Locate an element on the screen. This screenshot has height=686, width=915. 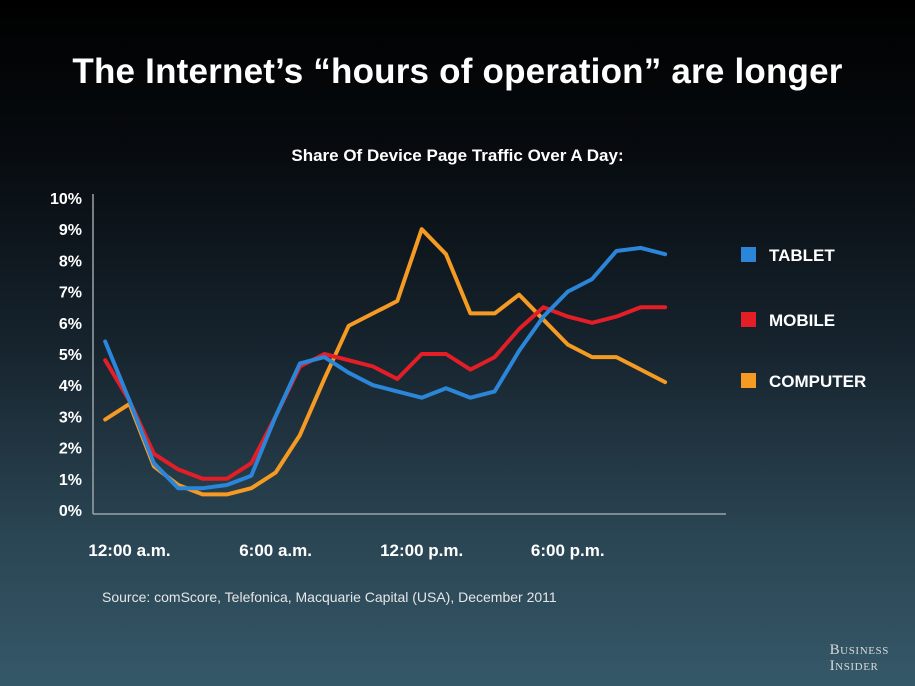
x-tick-label: 12:00 p.m. is located at coordinates (421, 550).